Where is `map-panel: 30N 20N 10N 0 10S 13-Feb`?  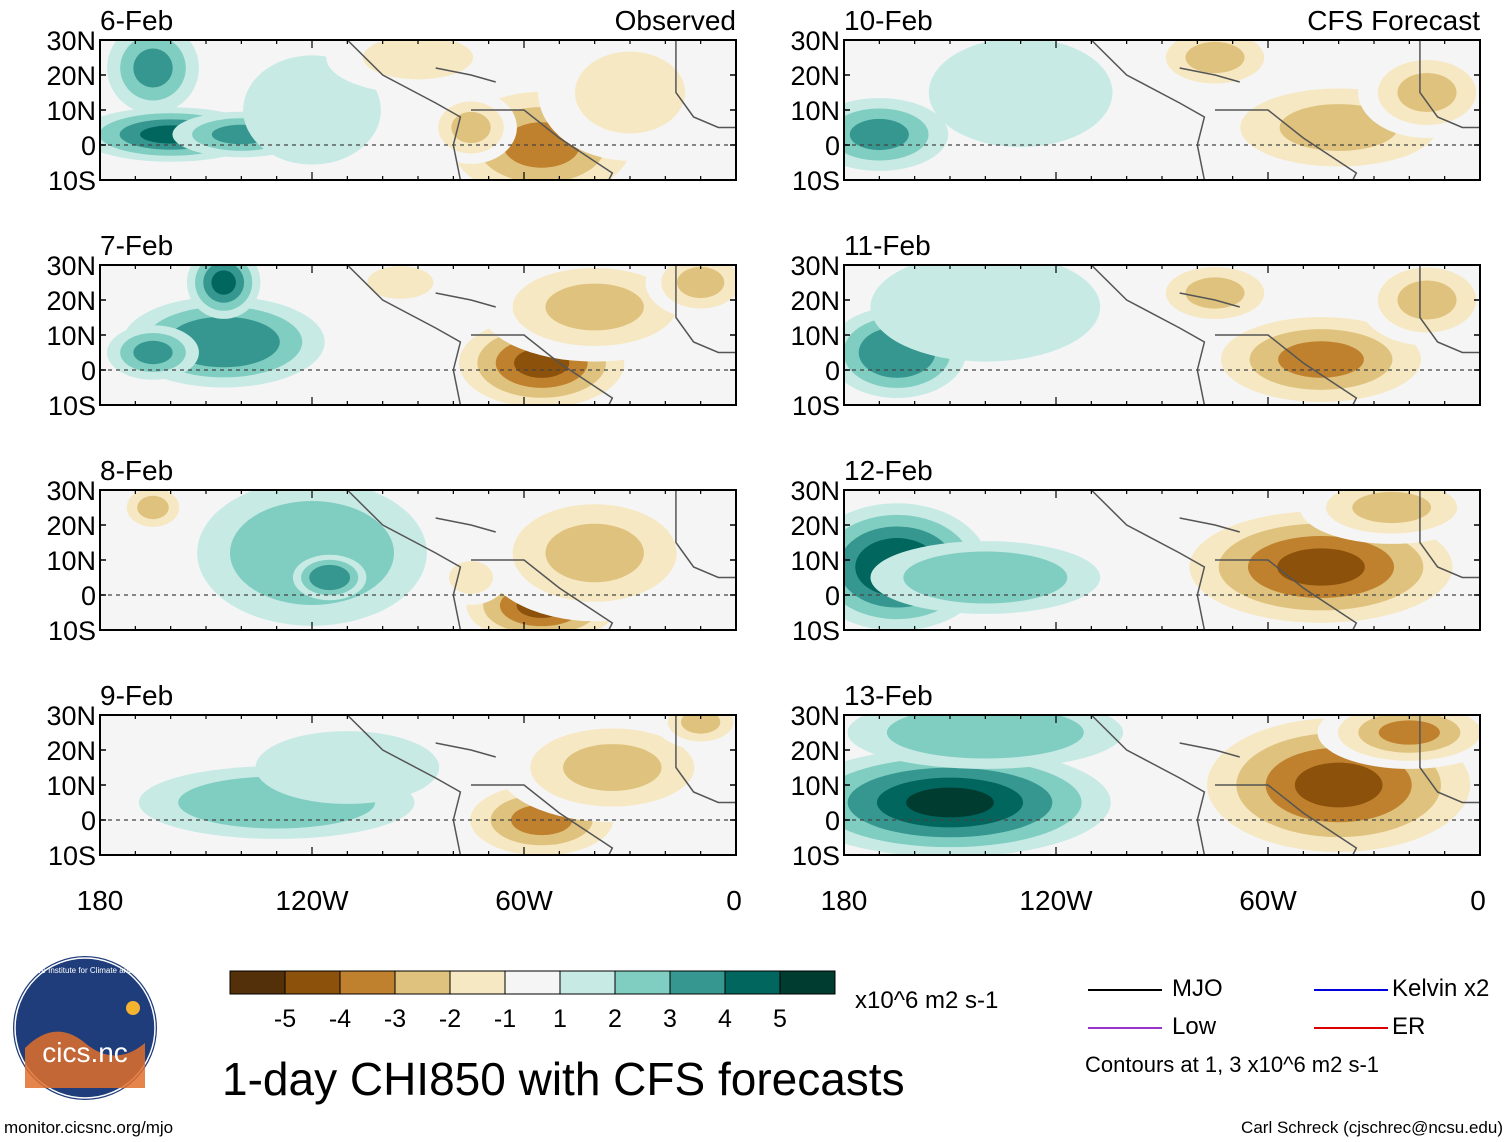 map-panel: 30N 20N 10N 0 10S 13-Feb is located at coordinates (1135, 775).